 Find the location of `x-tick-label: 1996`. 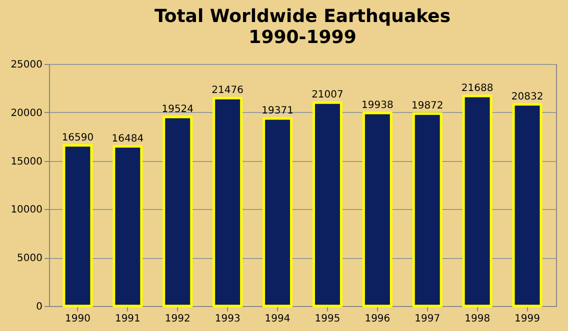

x-tick-label: 1996 is located at coordinates (377, 319).